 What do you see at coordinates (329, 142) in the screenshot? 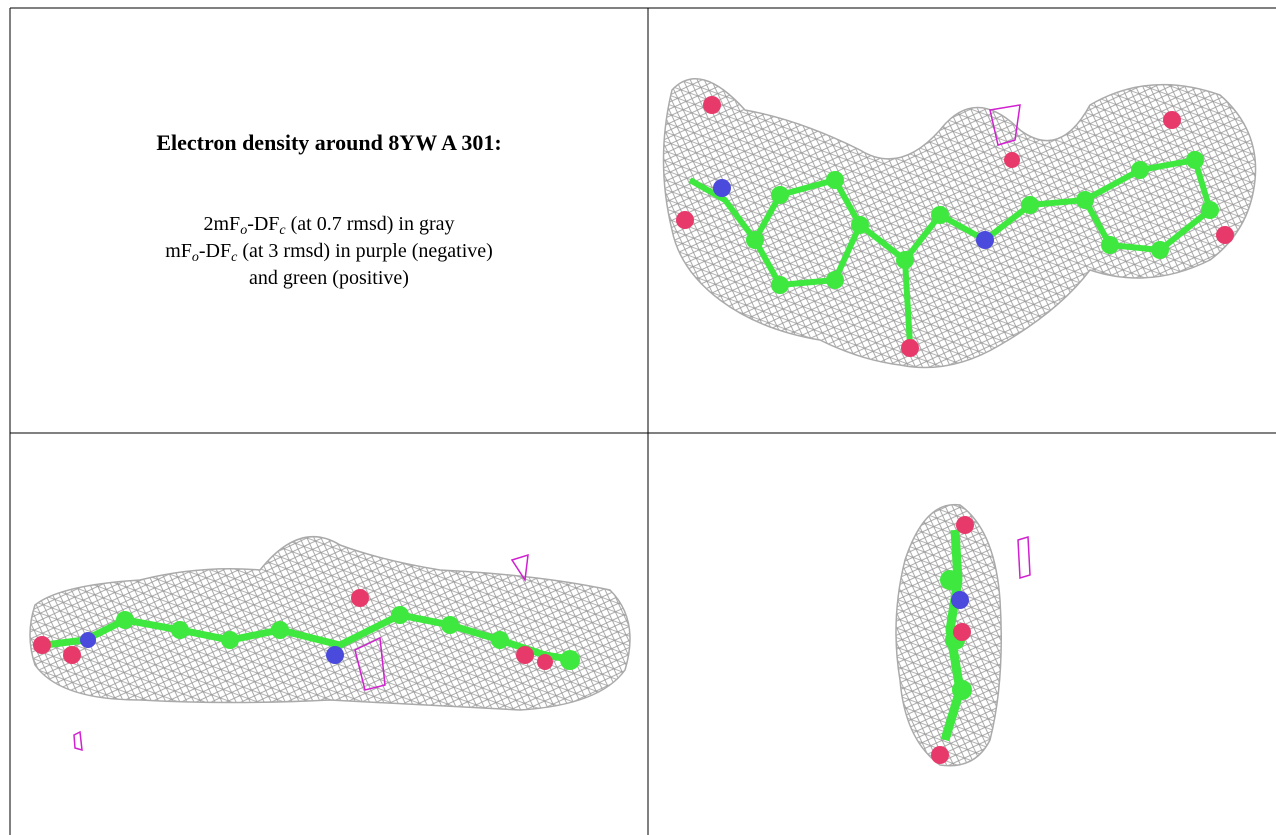
I see `caption-title: Electron density around 8YW A 301:` at bounding box center [329, 142].